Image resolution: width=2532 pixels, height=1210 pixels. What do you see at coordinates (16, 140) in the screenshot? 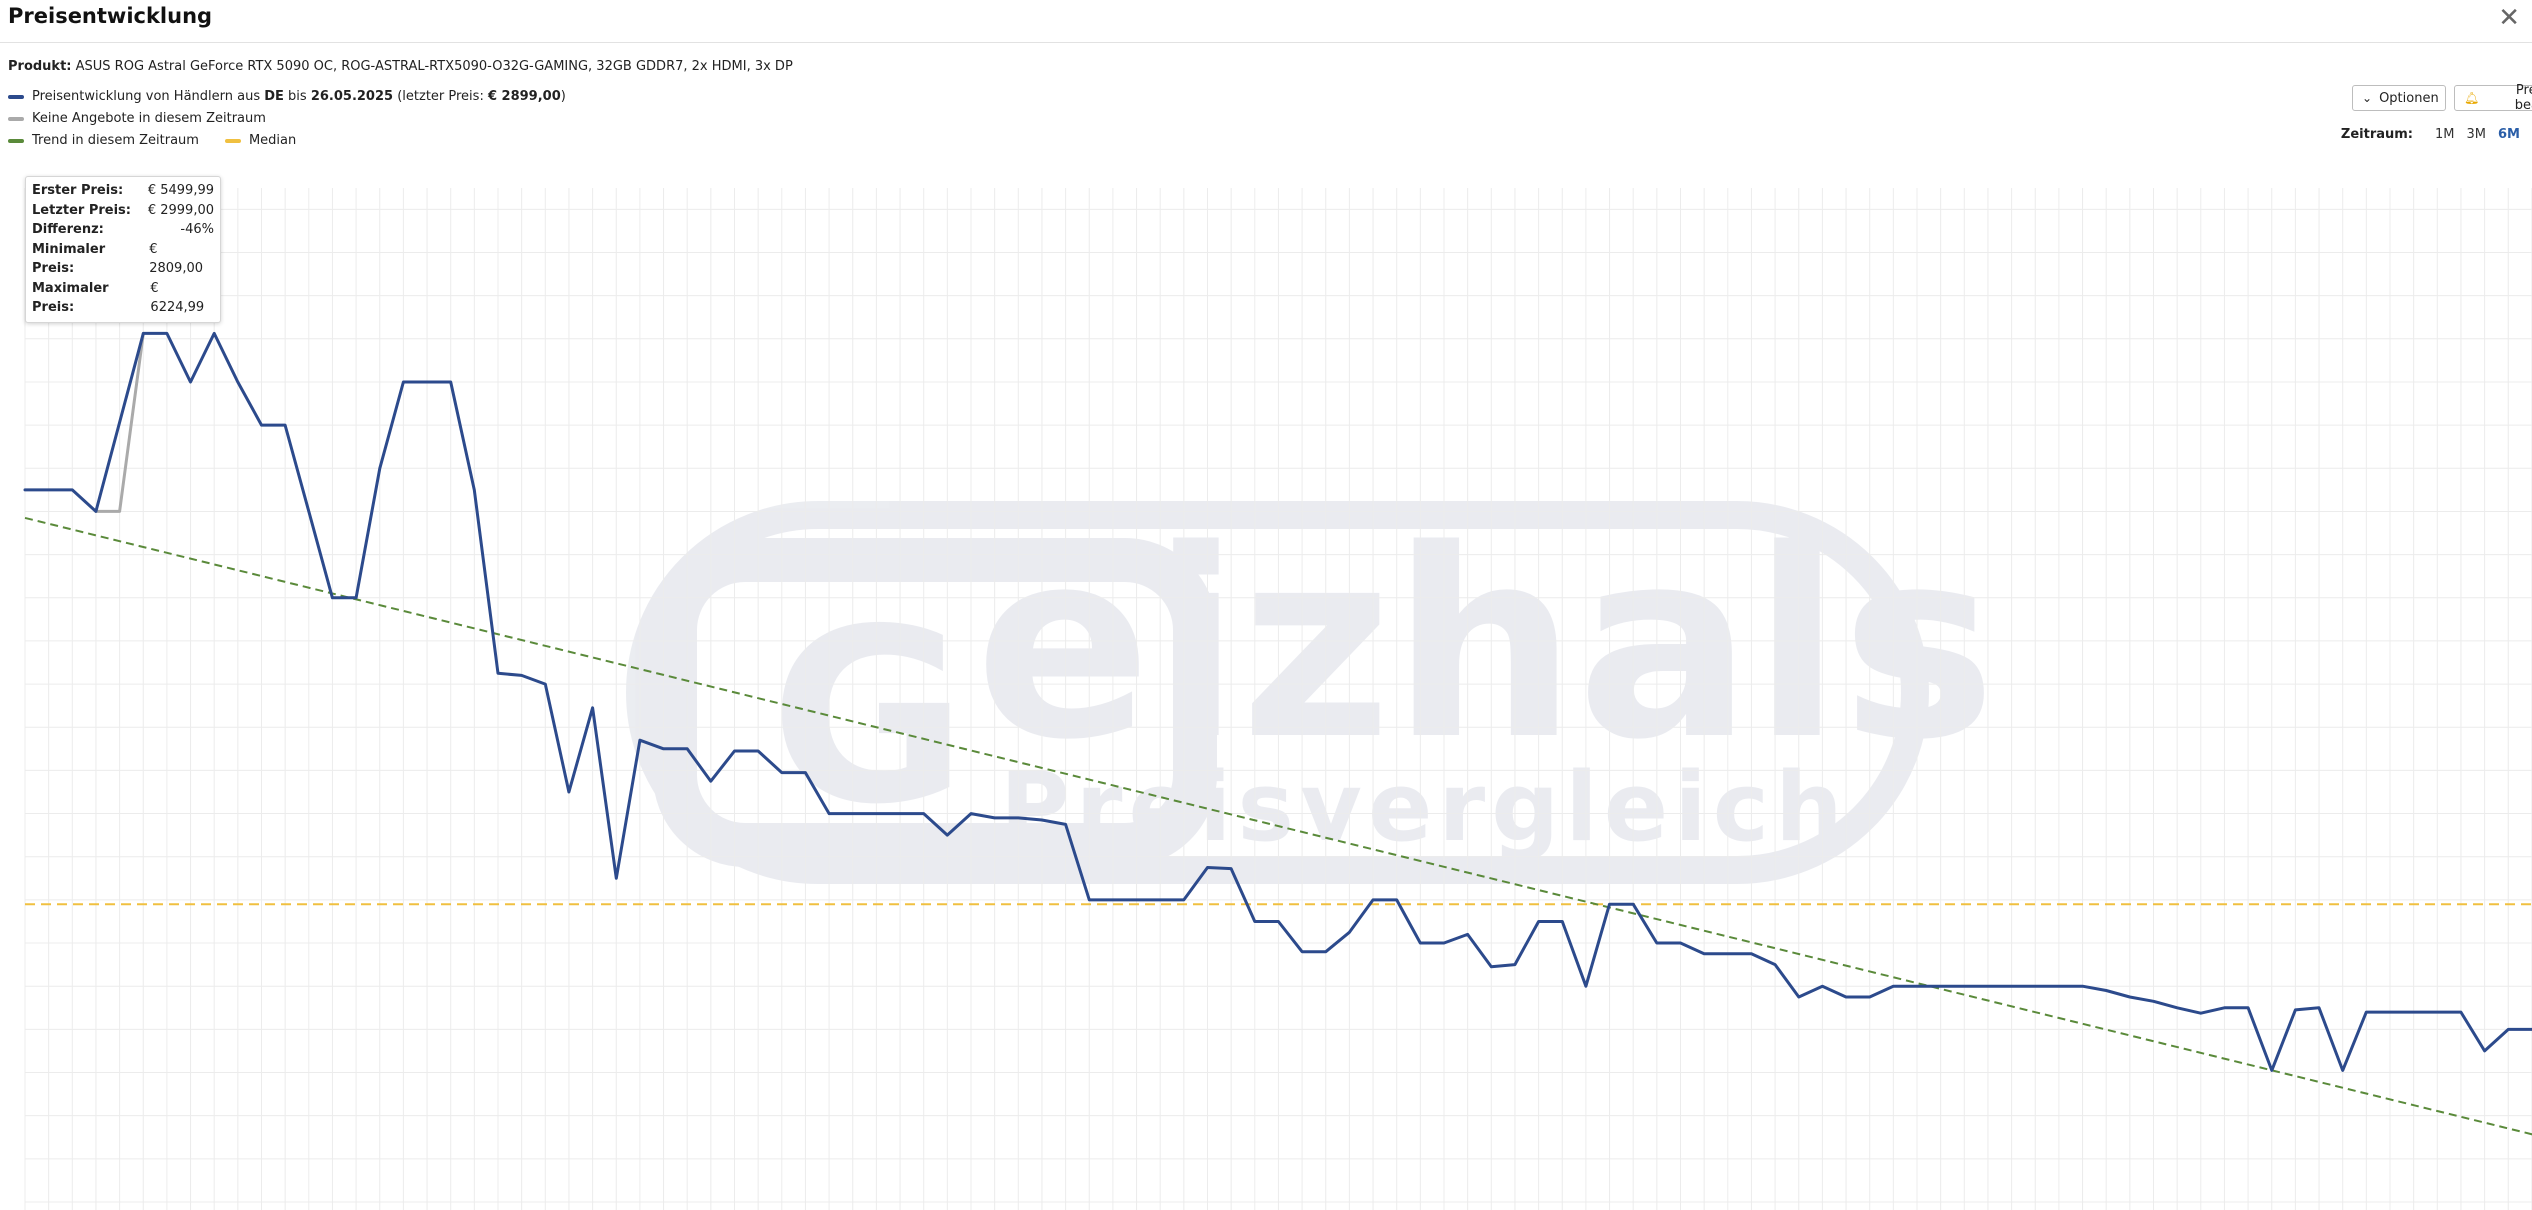
I see `legend-swatch-trend` at bounding box center [16, 140].